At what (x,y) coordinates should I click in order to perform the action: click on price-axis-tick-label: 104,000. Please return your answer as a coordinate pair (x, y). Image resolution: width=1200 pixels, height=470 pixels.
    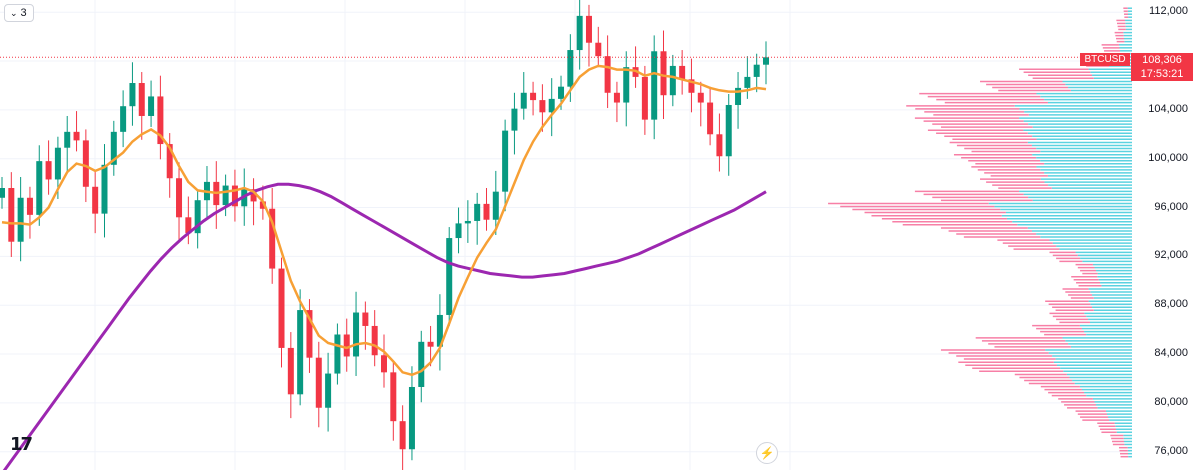
    Looking at the image, I should click on (1168, 108).